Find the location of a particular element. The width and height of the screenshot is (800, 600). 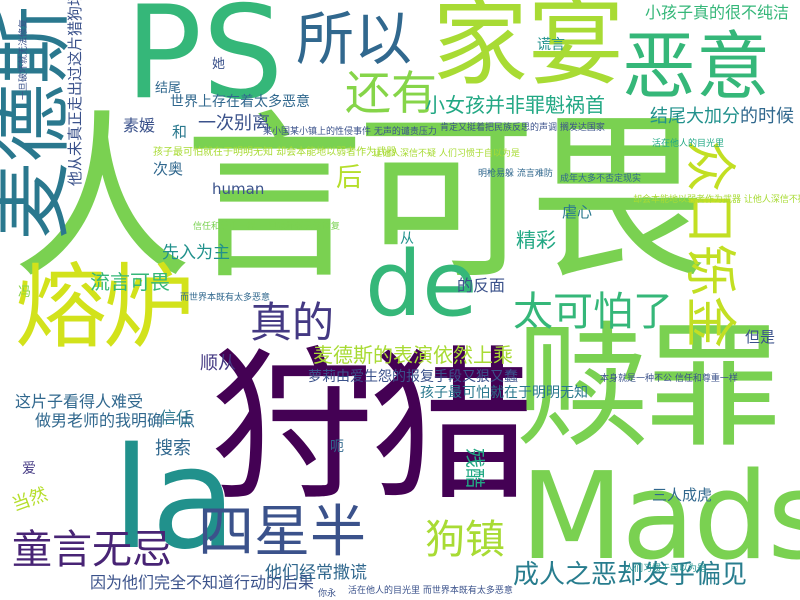

word: 呃 is located at coordinates (337, 447).